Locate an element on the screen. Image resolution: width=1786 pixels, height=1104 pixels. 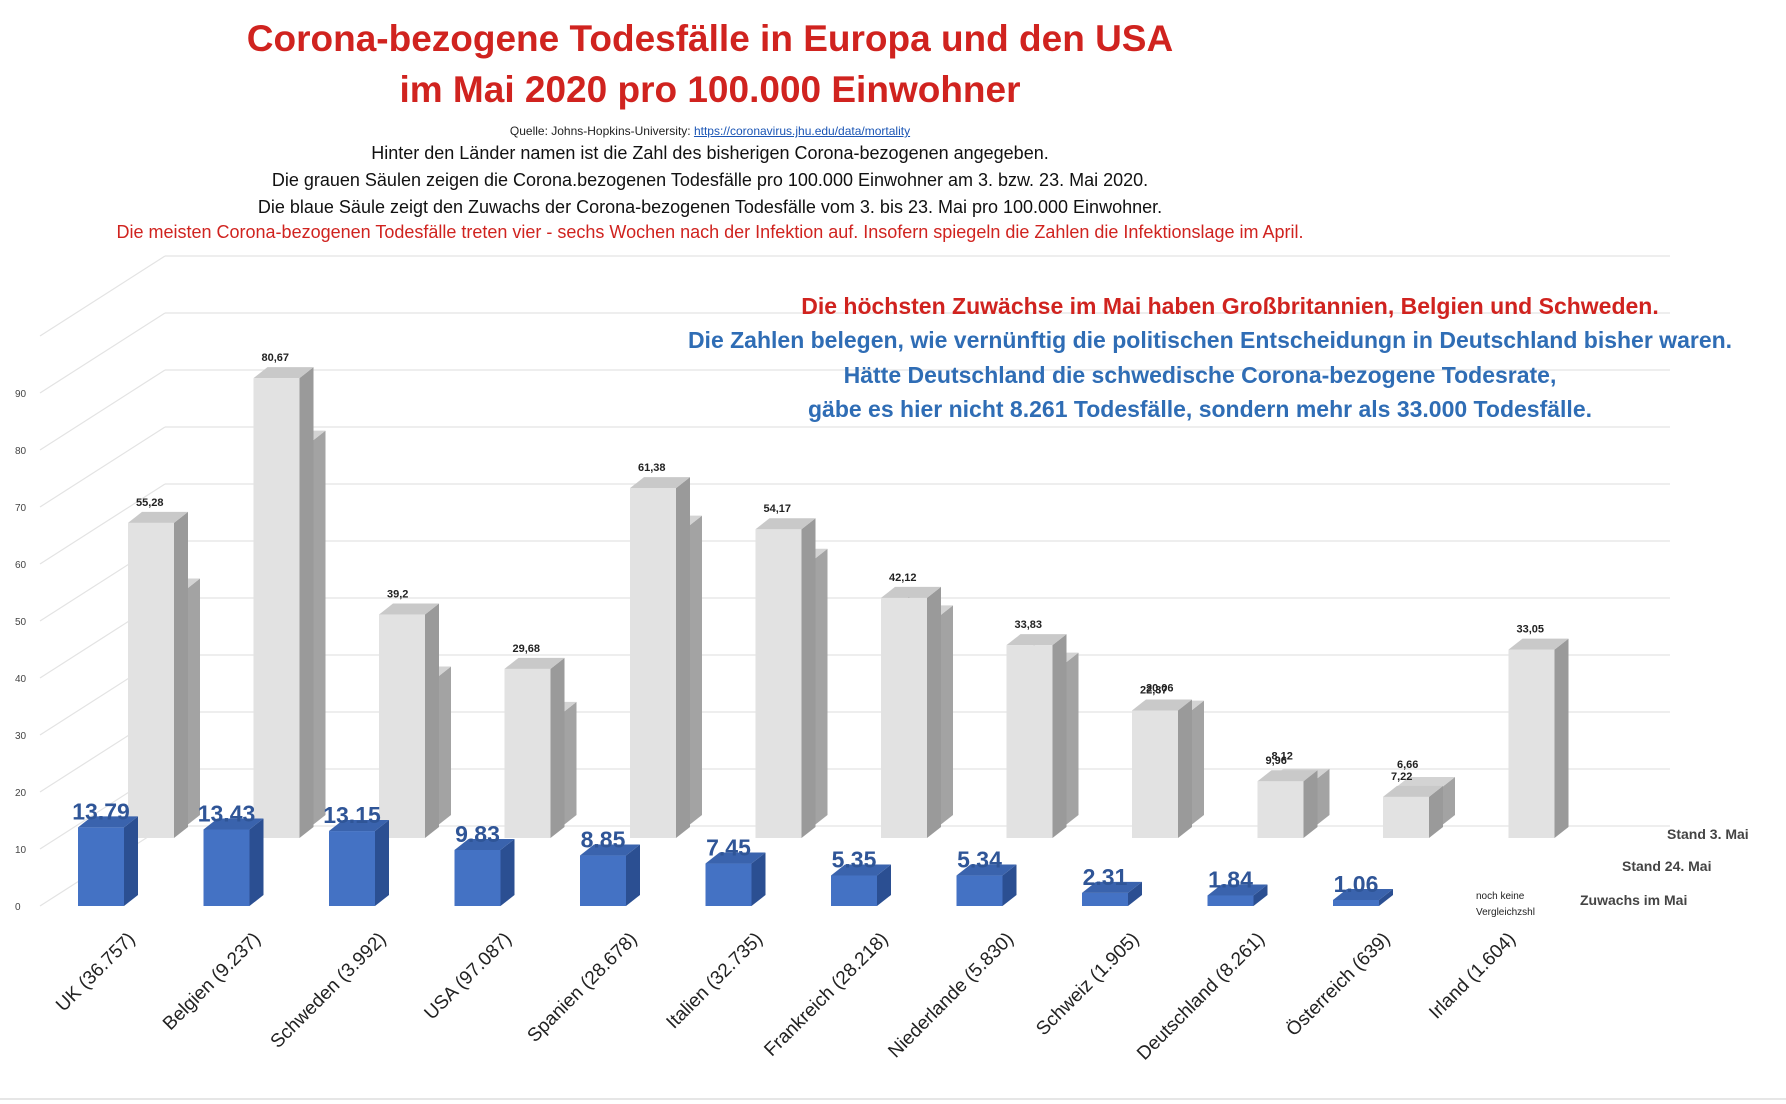
series-label-stand-24-mai: Stand 24. Mai is located at coordinates (1666, 866).